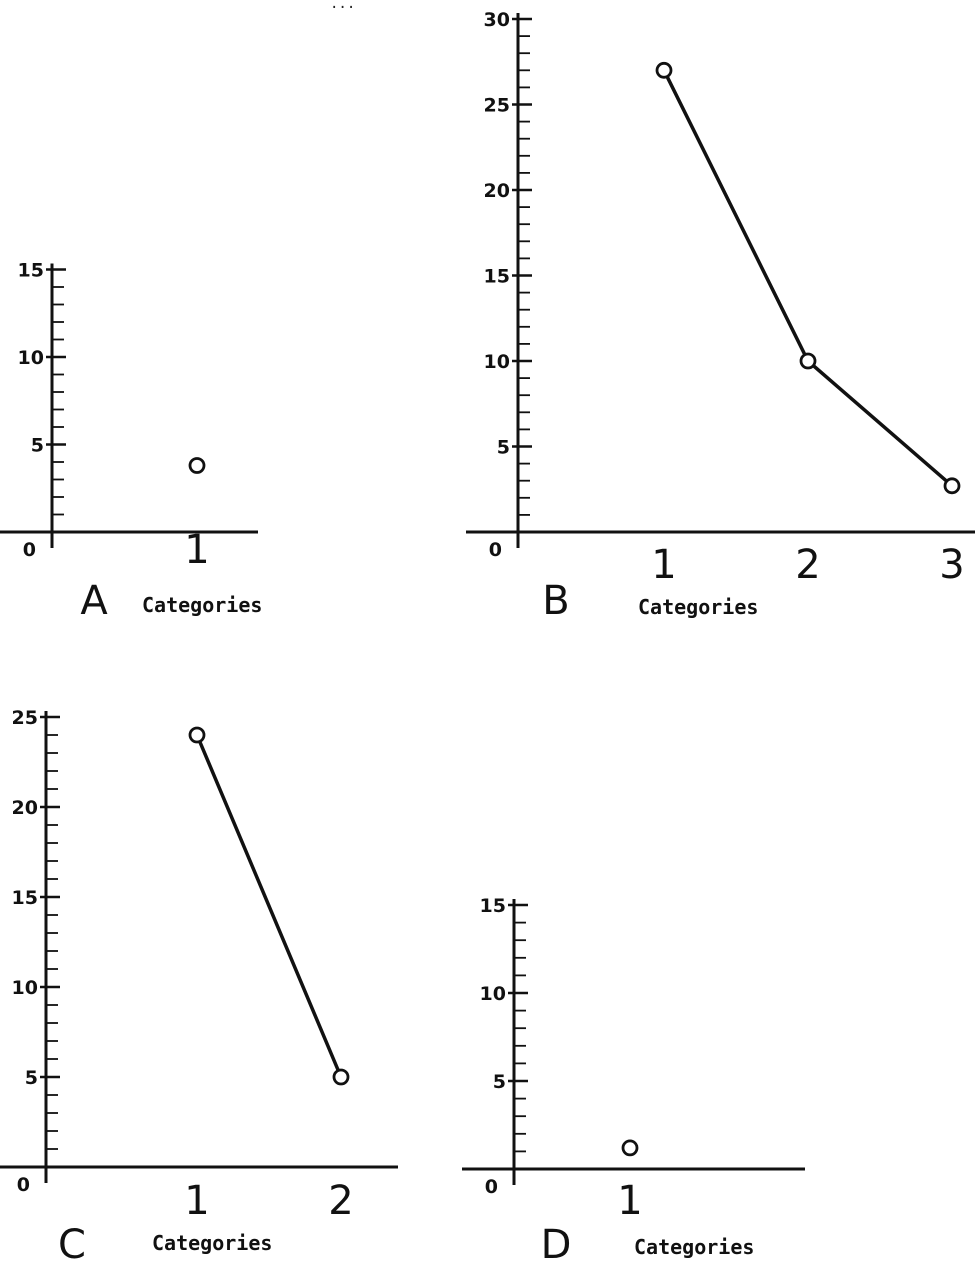  Describe the element at coordinates (633, 1079) in the screenshot. I see `chart-panel-d: 5 10 15 0 1 D Categories` at that location.